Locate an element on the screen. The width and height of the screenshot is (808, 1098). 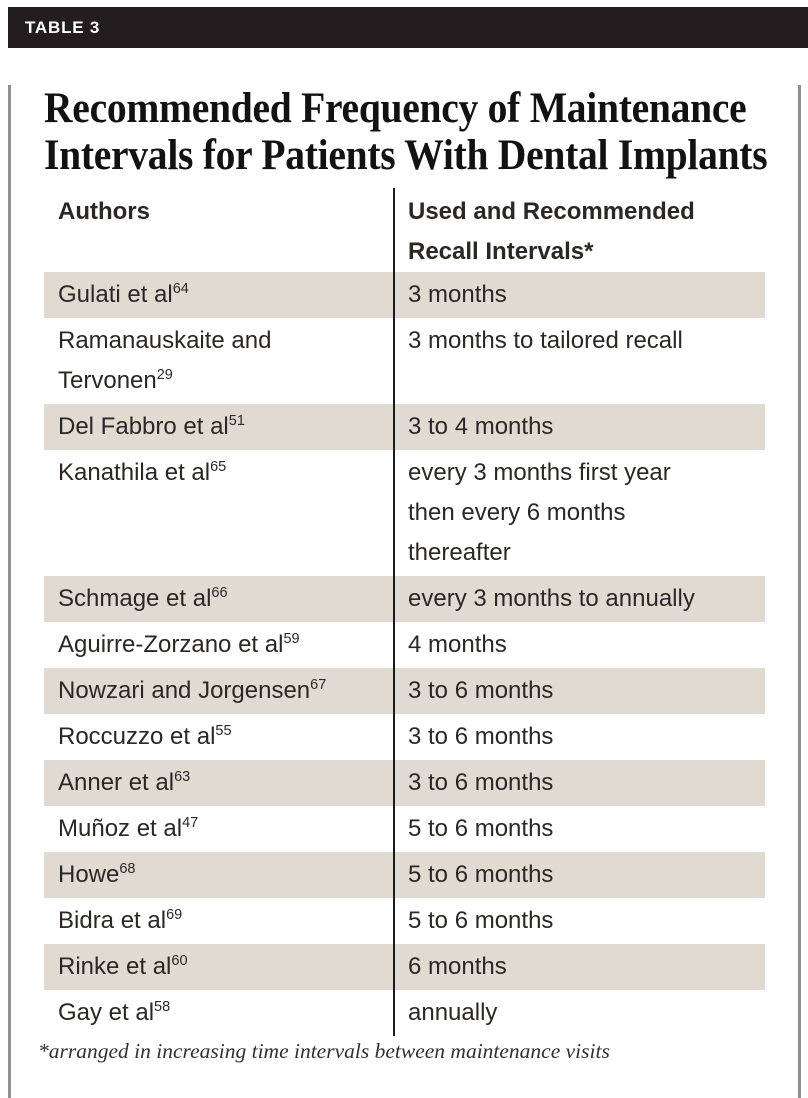
author-name: Del Fabbro et al is located at coordinates (143, 426).